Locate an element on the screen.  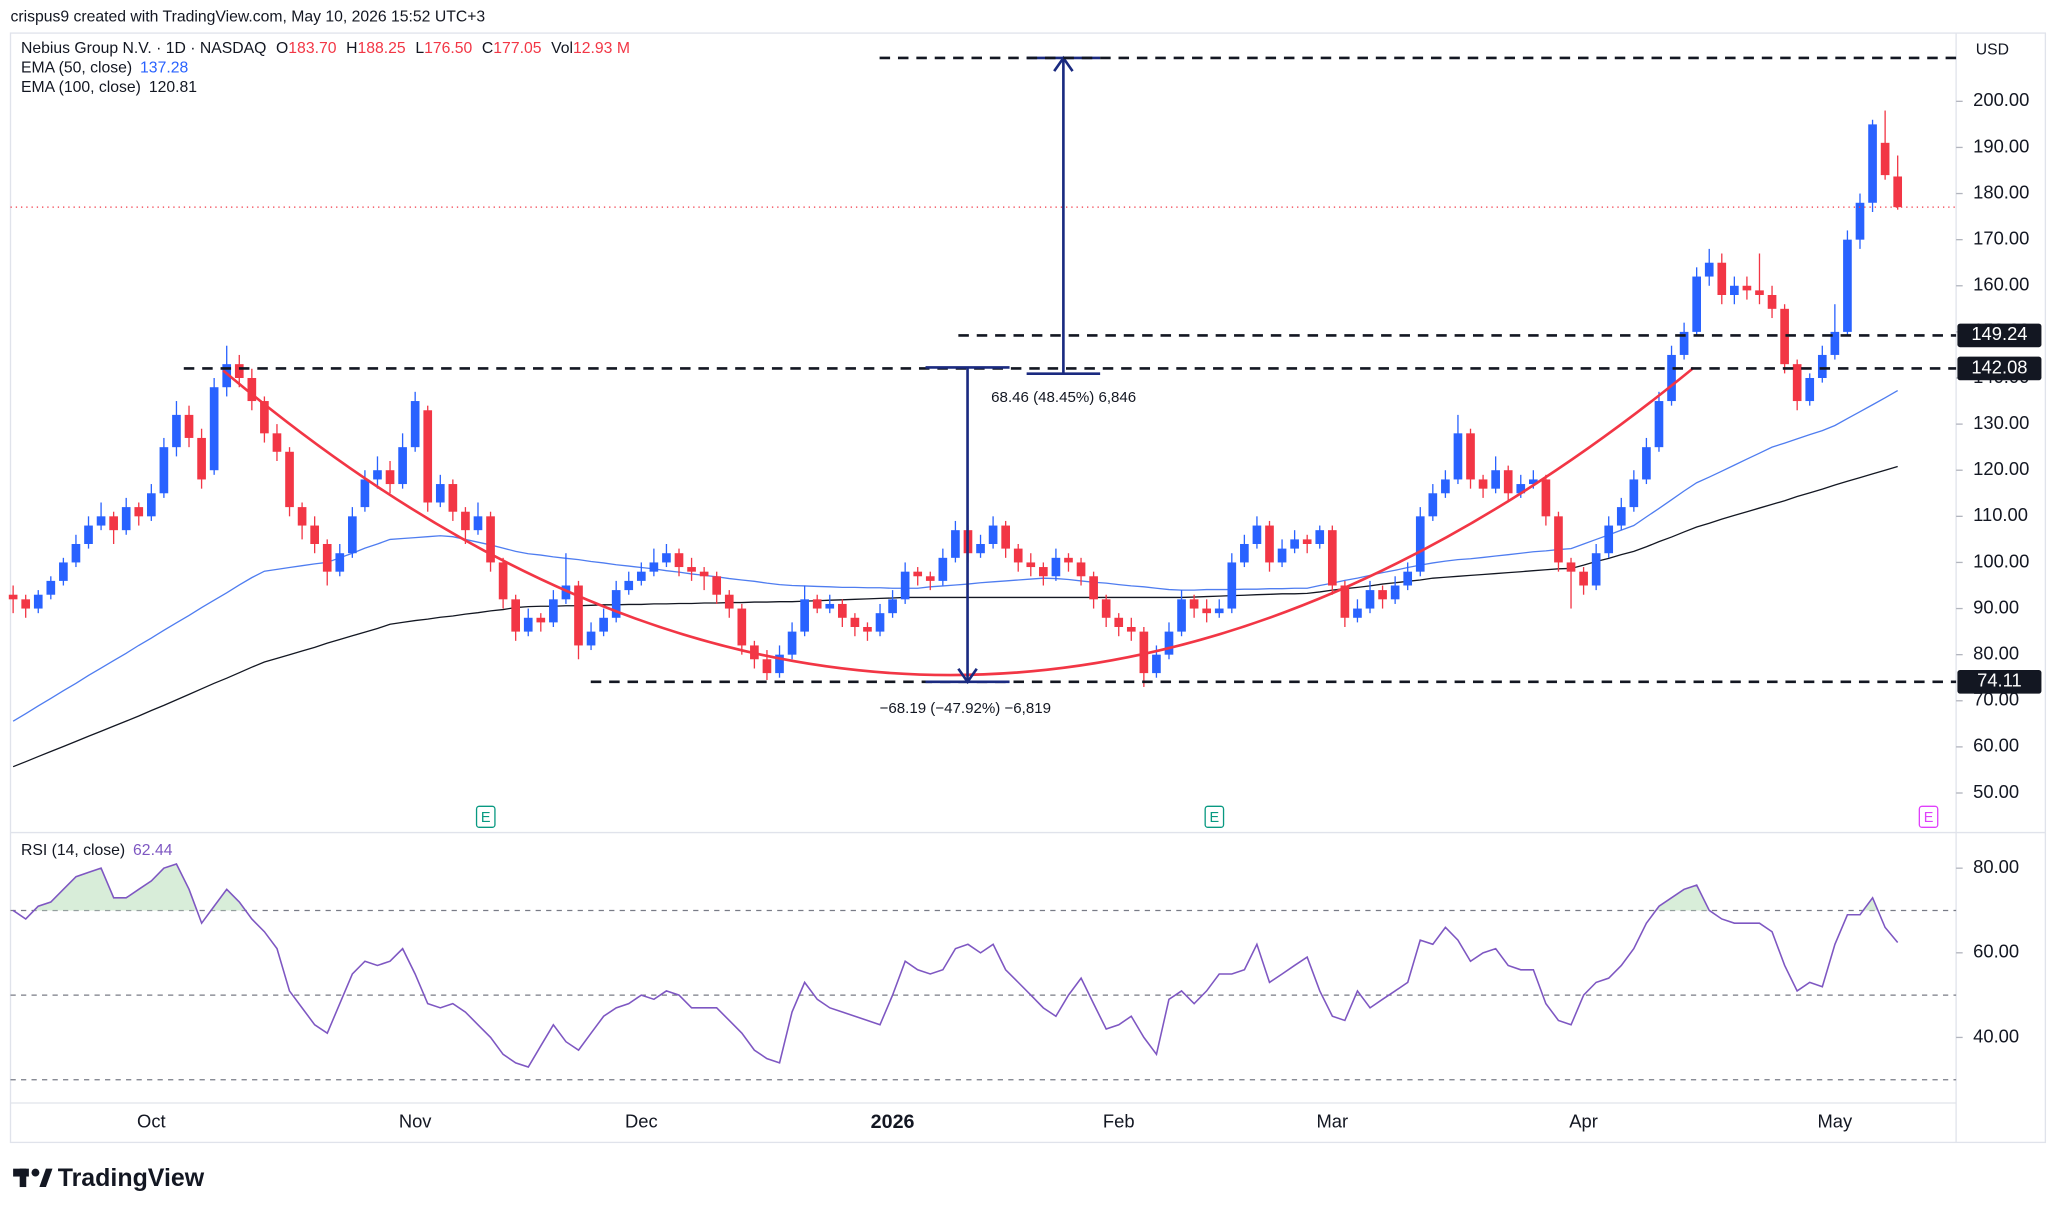
y-tick-label: 200.00 is located at coordinates (2001, 99).